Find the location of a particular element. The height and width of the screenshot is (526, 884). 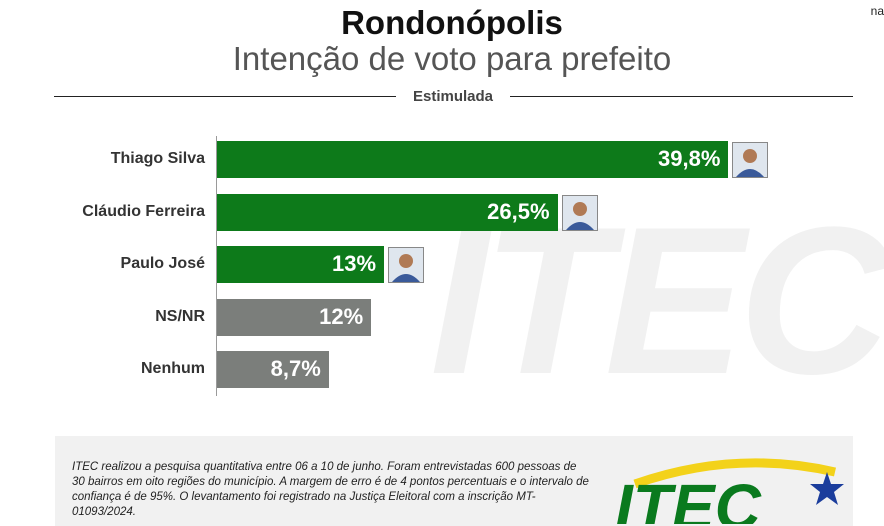

itec-logo: ITEC is located at coordinates (729, 491).